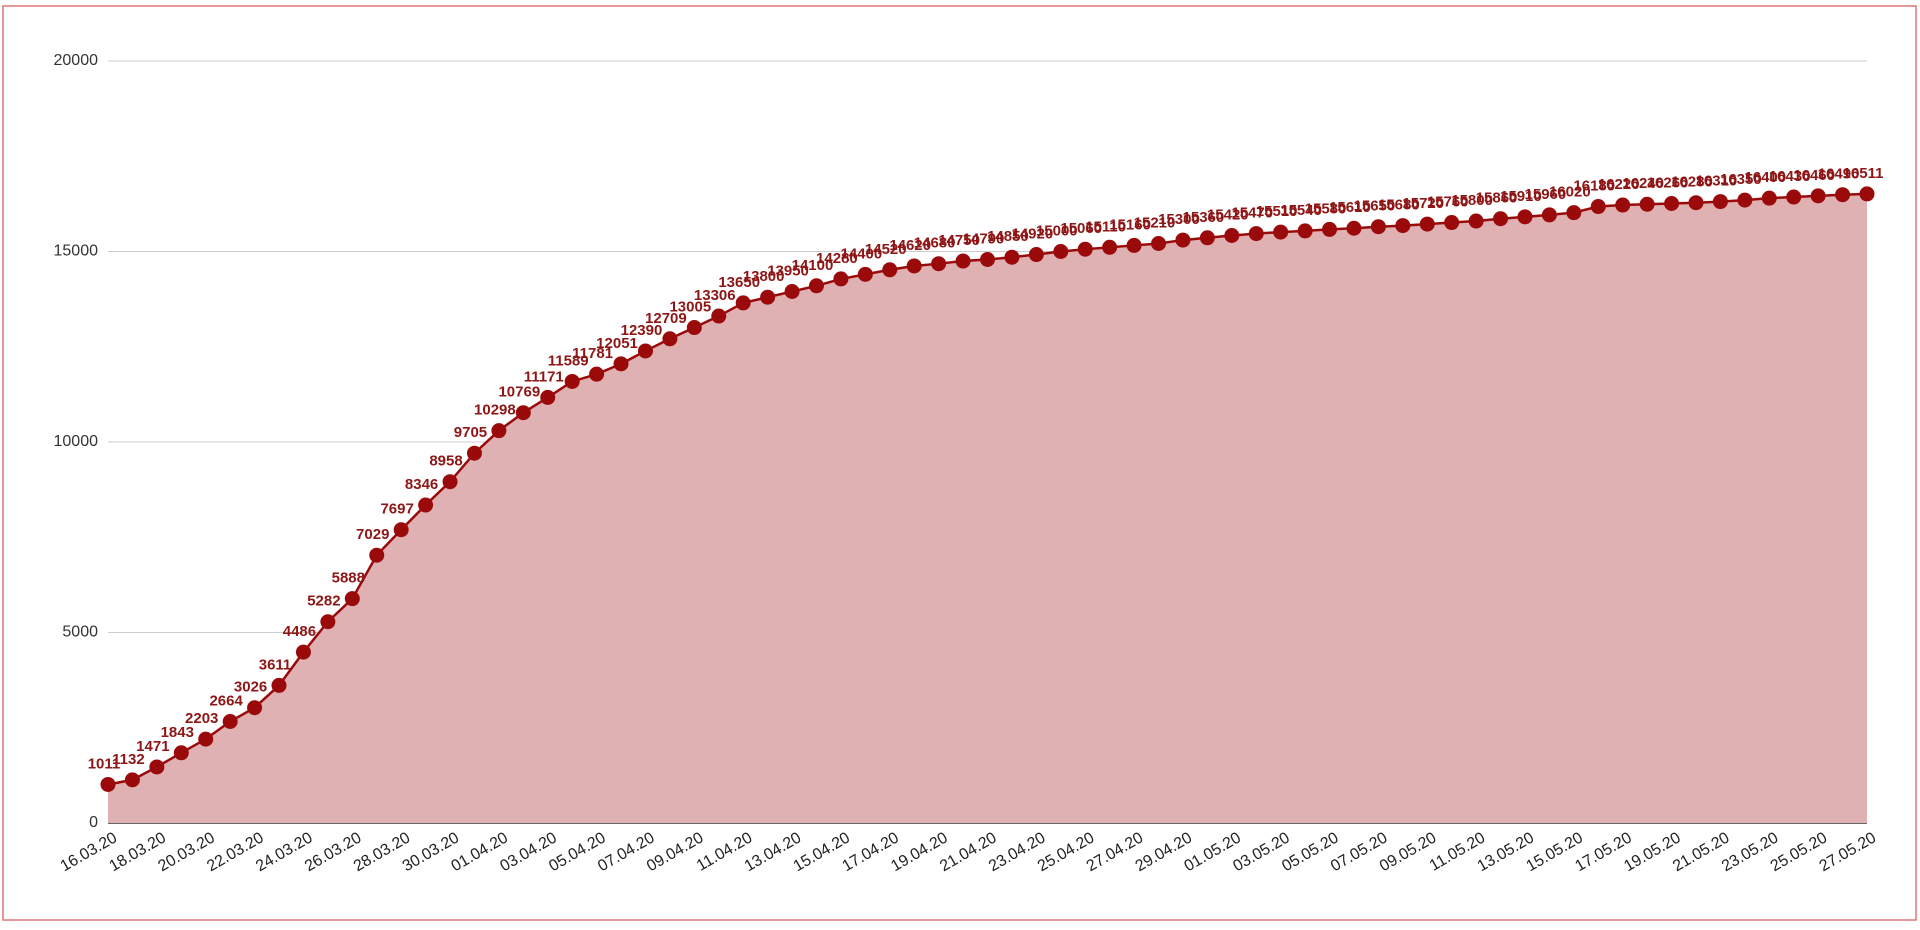 The image size is (1920, 930). Describe the element at coordinates (152, 746) in the screenshot. I see `data-label: 1471` at that location.